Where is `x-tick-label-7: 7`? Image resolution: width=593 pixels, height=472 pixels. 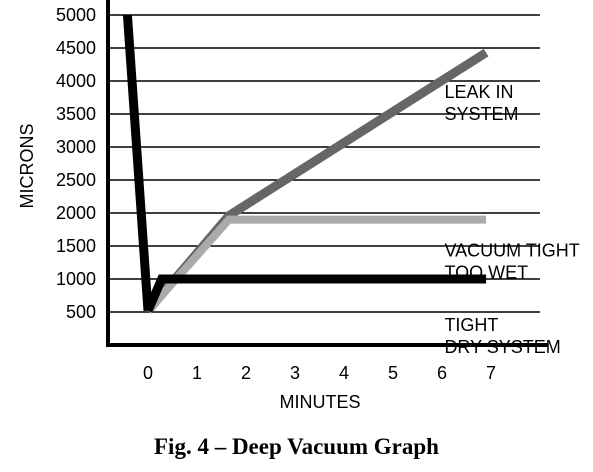 x-tick-label-7: 7 is located at coordinates (491, 373).